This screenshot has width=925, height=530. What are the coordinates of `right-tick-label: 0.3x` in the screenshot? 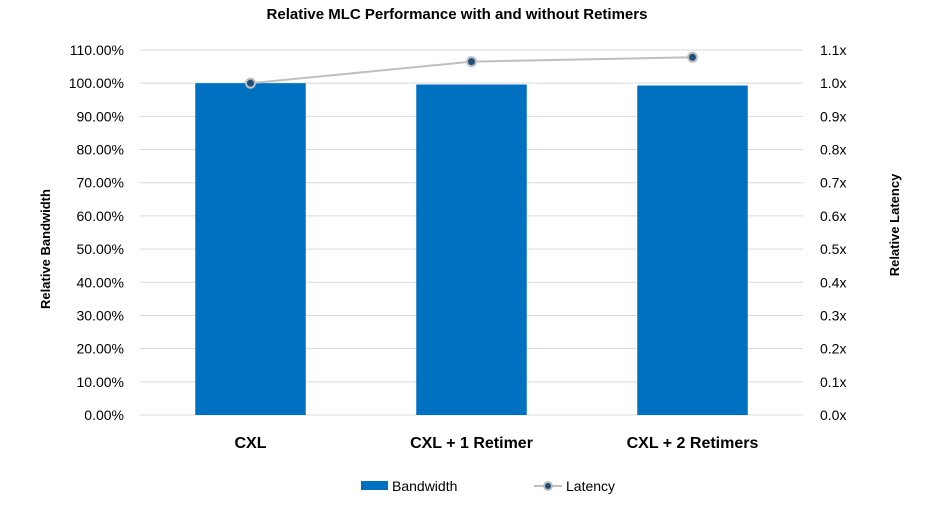 It's located at (833, 315).